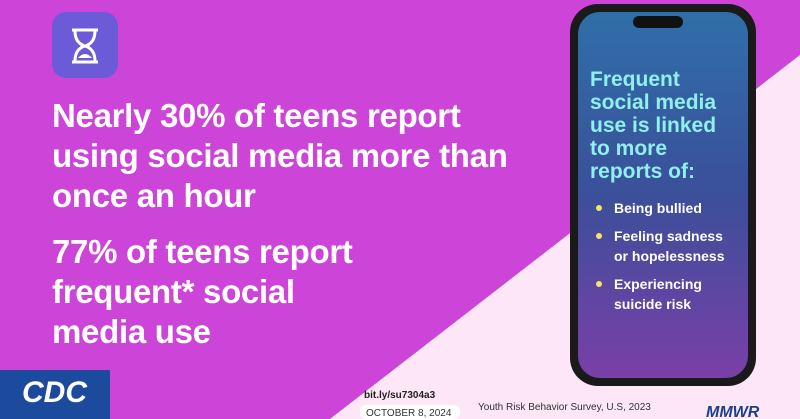  I want to click on bullet: Experiencing suicide risk, so click(664, 294).